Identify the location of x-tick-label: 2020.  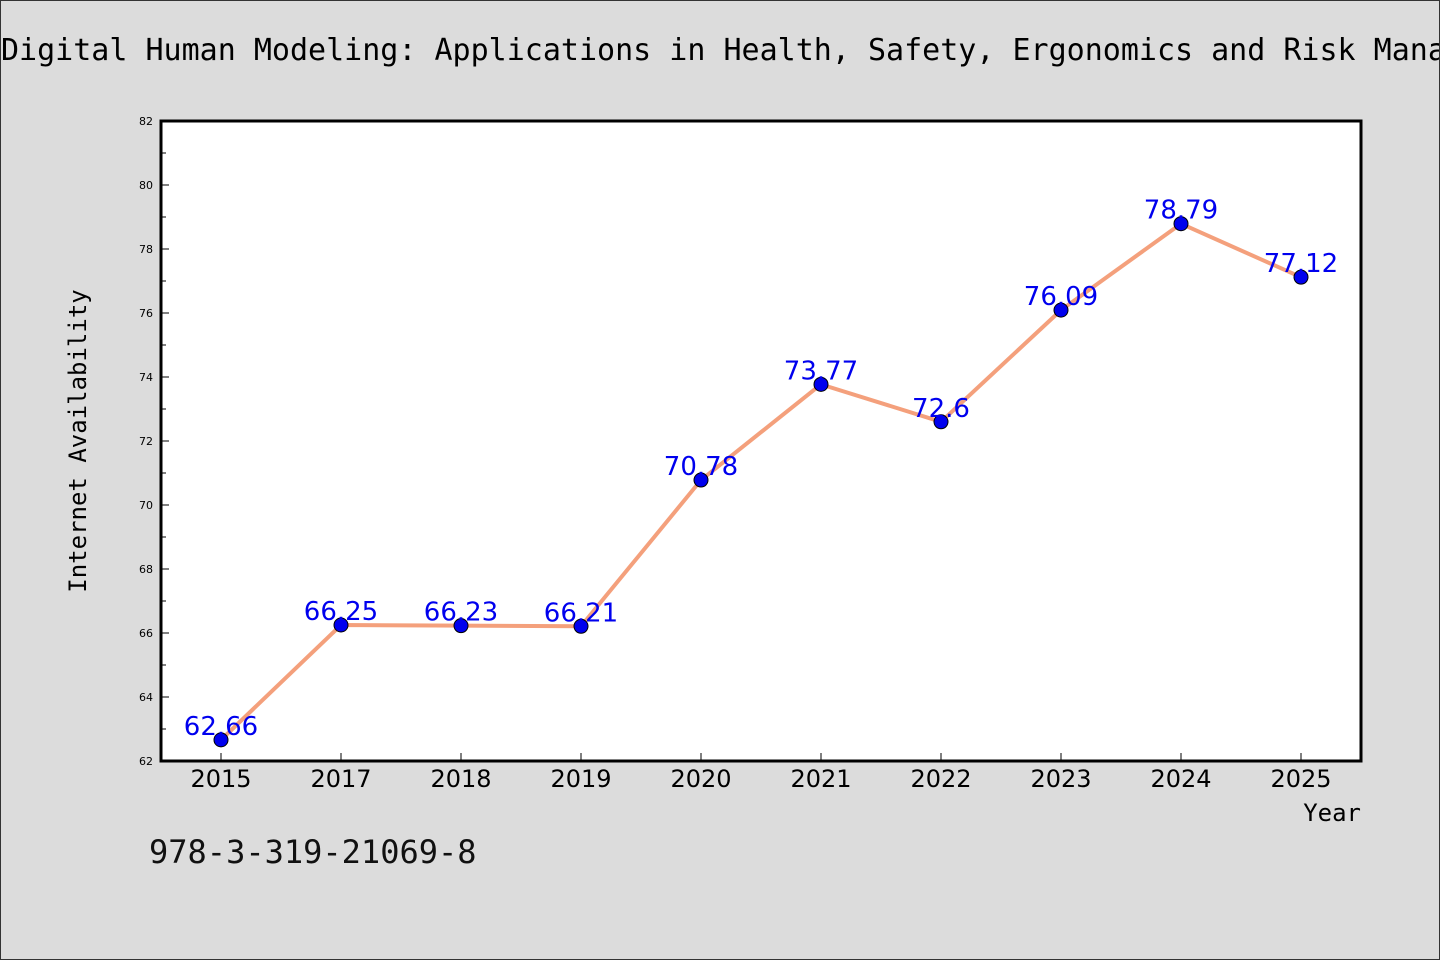
(700, 779).